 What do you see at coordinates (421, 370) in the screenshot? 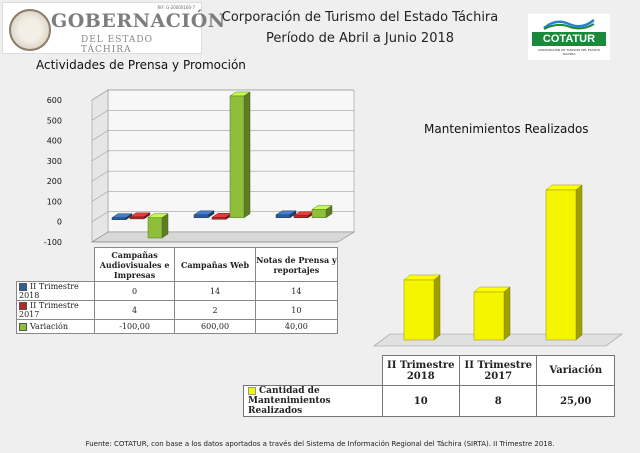
I see `chart2-category-1: II Trimestre 2018` at bounding box center [421, 370].